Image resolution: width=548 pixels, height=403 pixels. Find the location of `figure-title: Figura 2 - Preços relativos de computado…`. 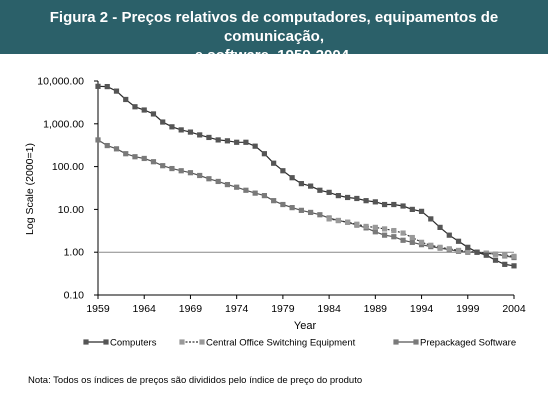

figure-title: Figura 2 - Preços relativos de computado… is located at coordinates (274, 36).